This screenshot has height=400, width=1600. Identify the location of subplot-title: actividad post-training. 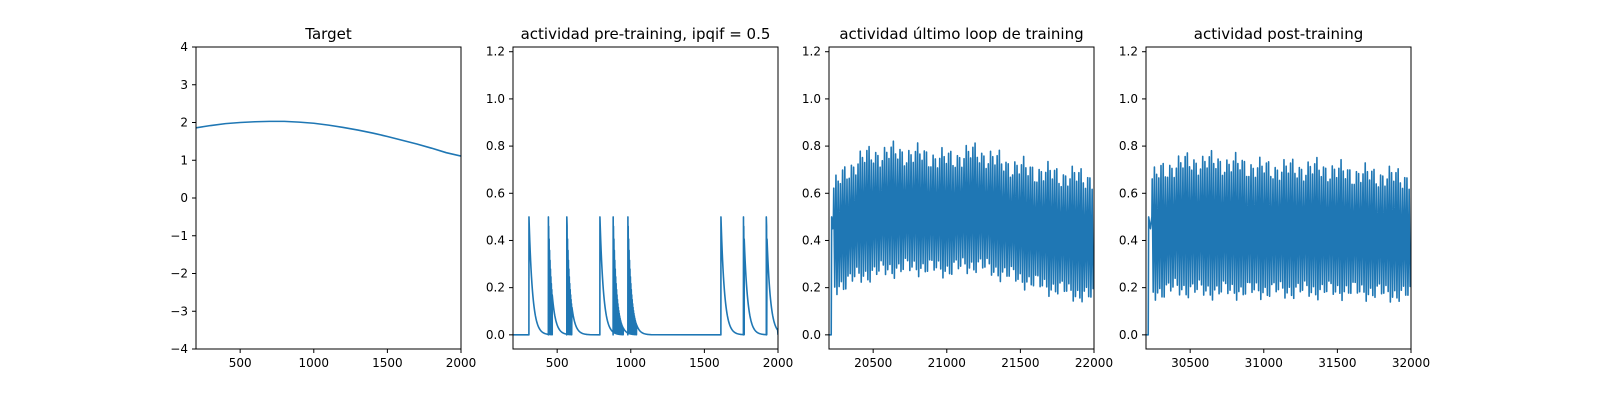
(1278, 34).